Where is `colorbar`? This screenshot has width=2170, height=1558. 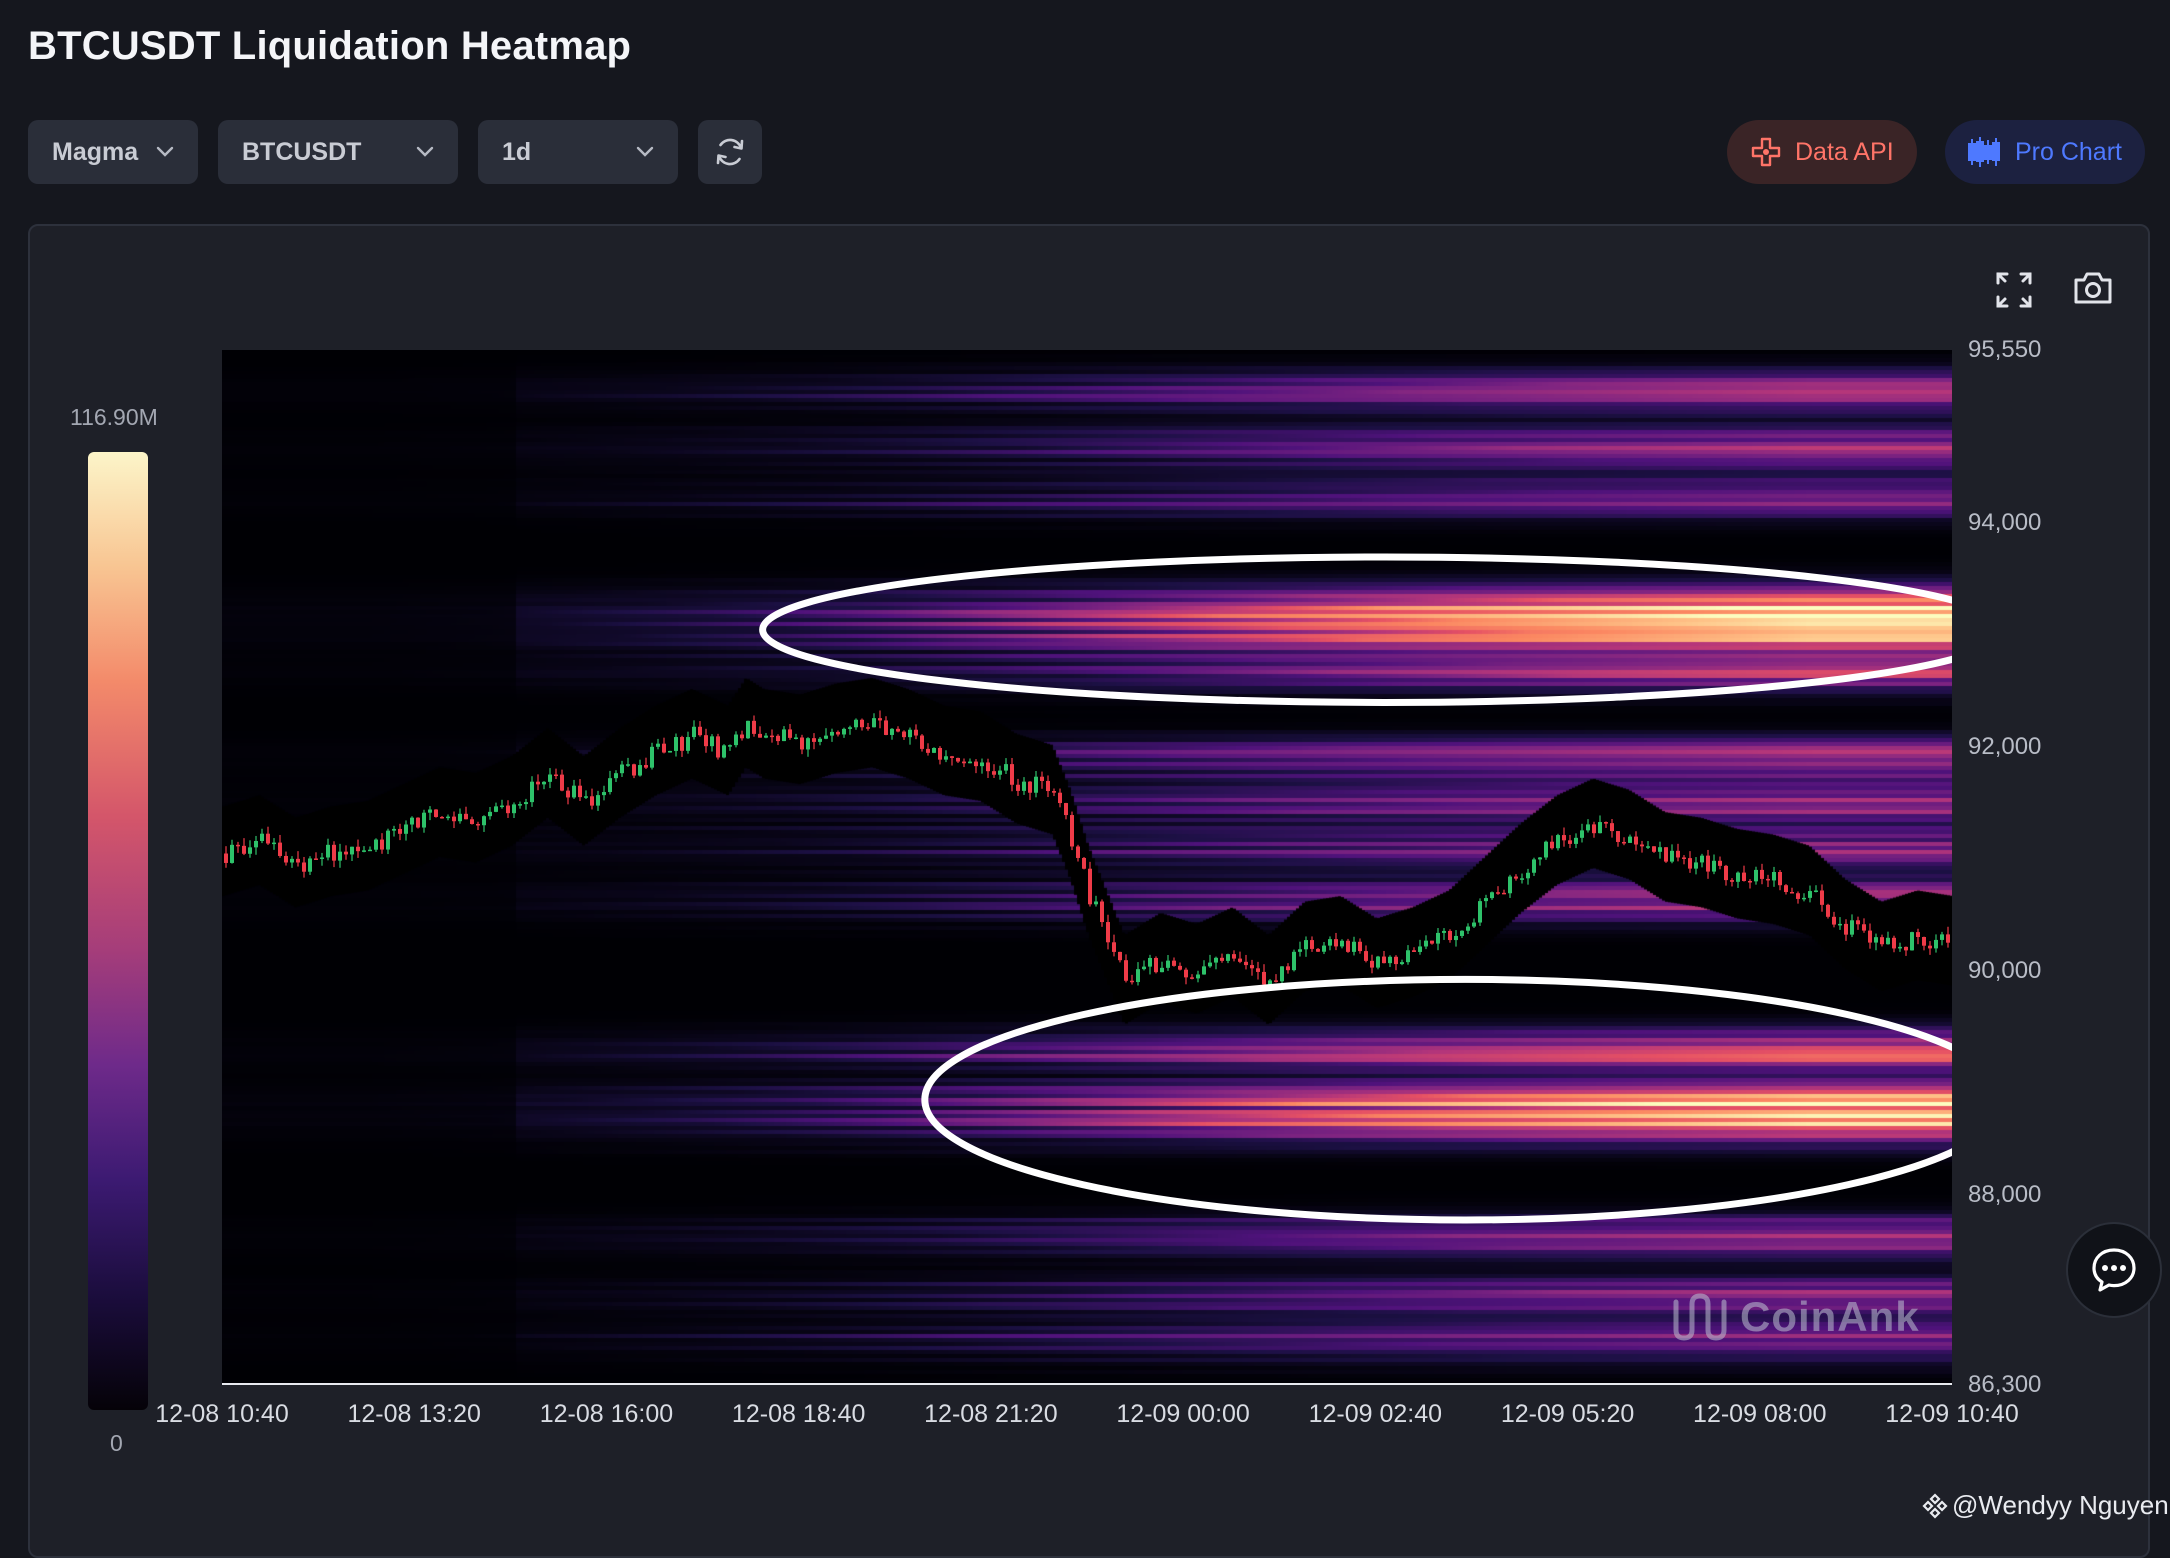
colorbar is located at coordinates (118, 931).